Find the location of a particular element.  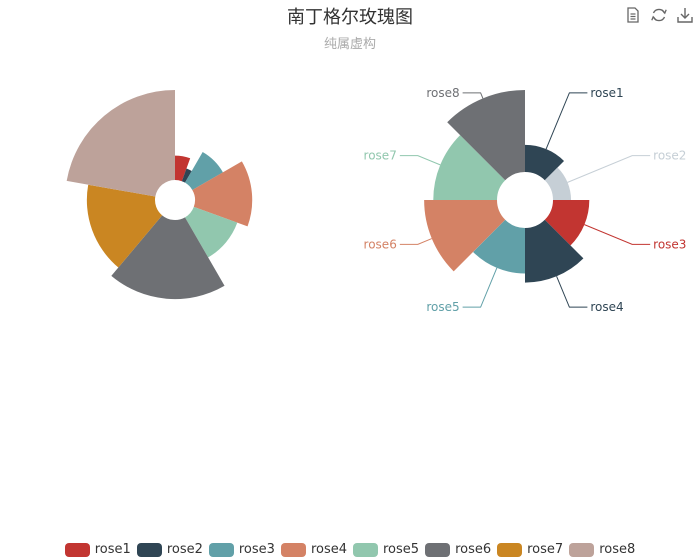

legend-item-rose4: rose4 is located at coordinates (313, 549).